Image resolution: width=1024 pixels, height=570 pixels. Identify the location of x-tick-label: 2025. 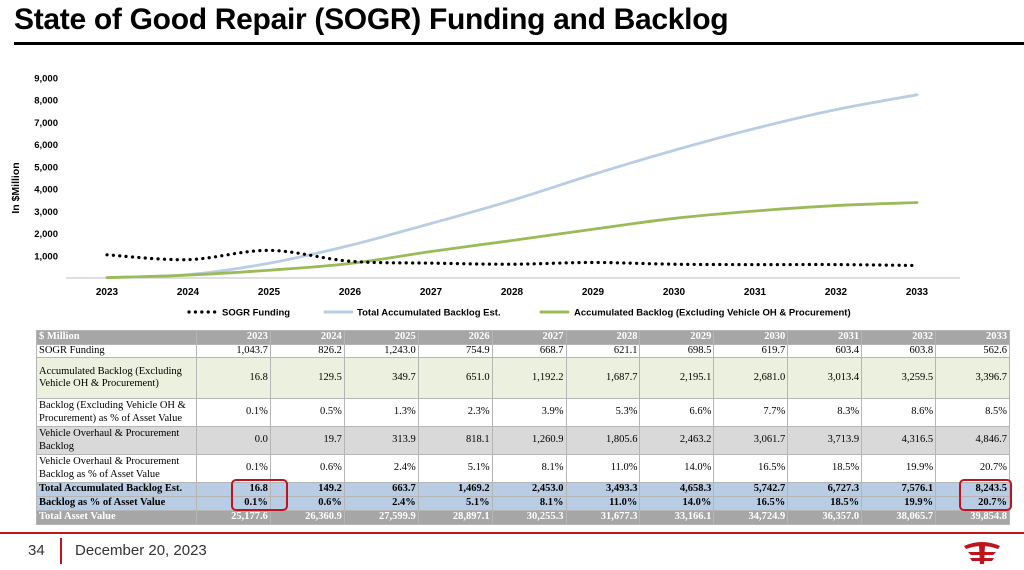
(269, 292).